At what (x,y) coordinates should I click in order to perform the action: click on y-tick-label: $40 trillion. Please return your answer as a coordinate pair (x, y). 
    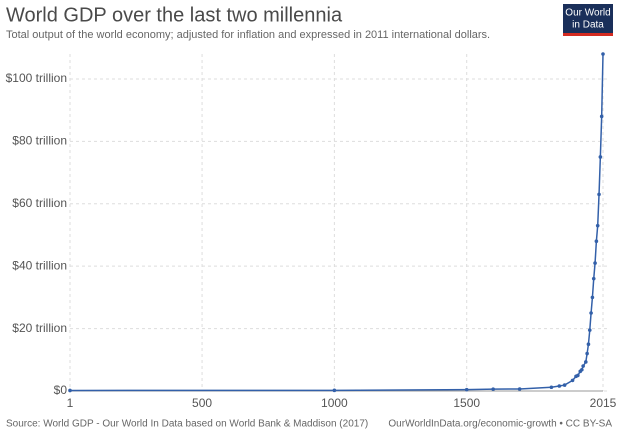
    Looking at the image, I should click on (39, 265).